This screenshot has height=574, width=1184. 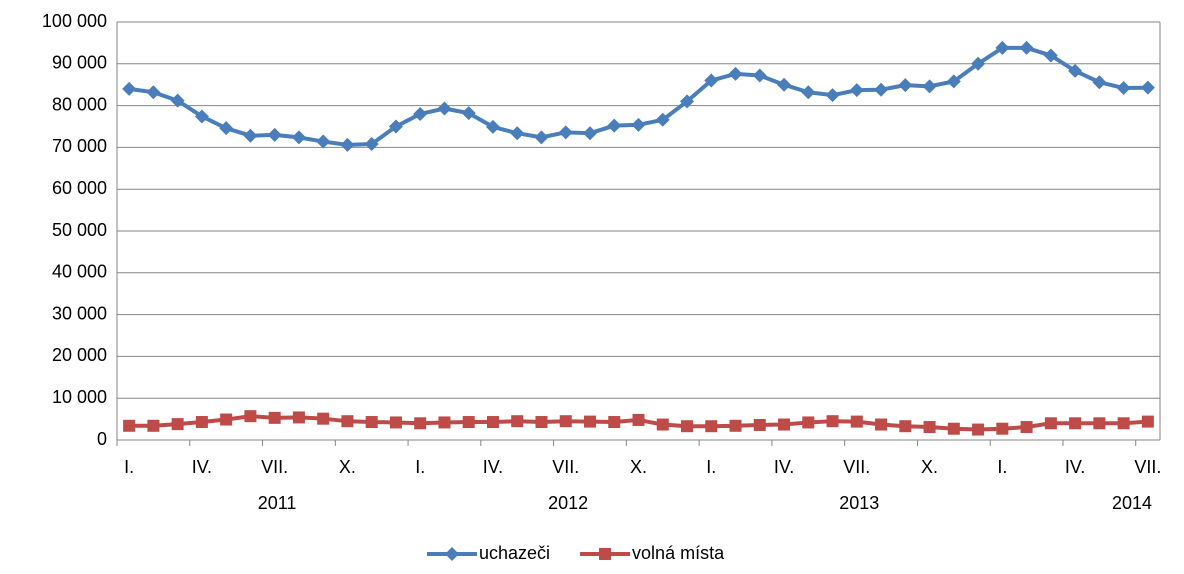 I want to click on y-tick-label: 70 000, so click(x=79, y=146).